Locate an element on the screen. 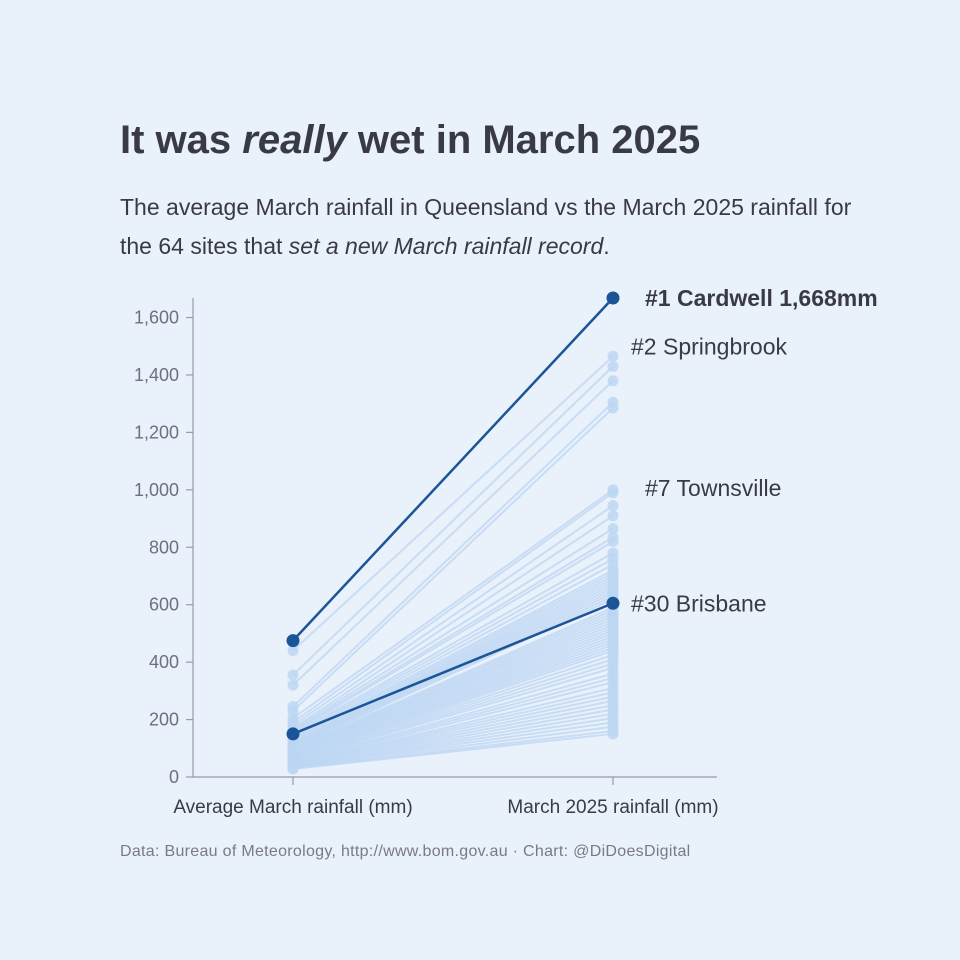 The width and height of the screenshot is (960, 960). y-tick-label: 600 is located at coordinates (164, 605).